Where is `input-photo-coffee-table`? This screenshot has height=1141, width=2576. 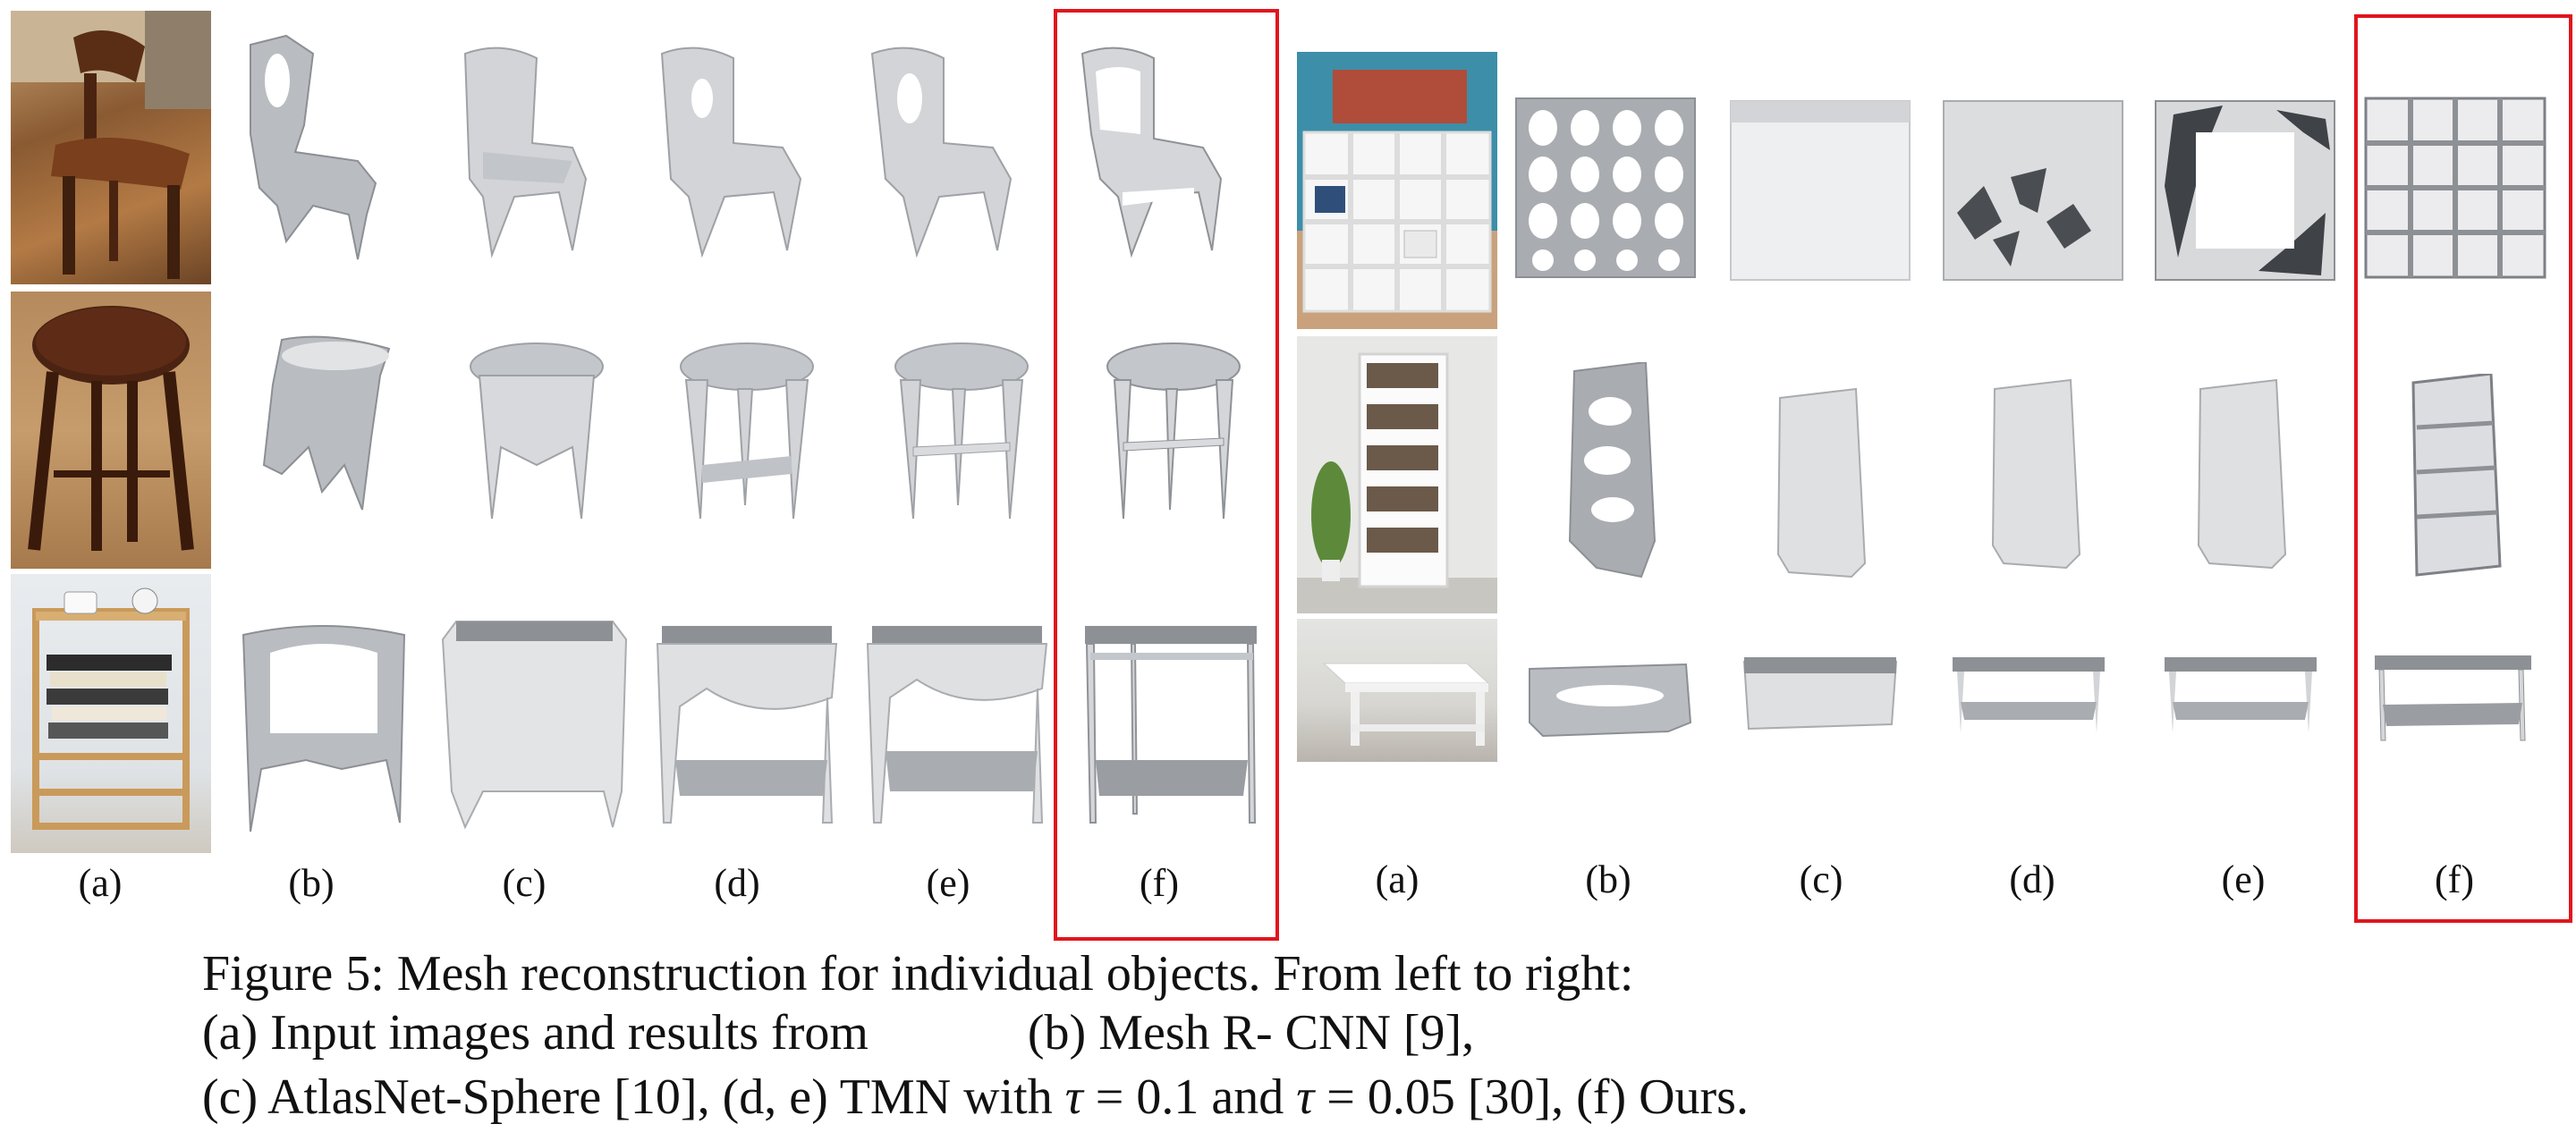 input-photo-coffee-table is located at coordinates (1397, 690).